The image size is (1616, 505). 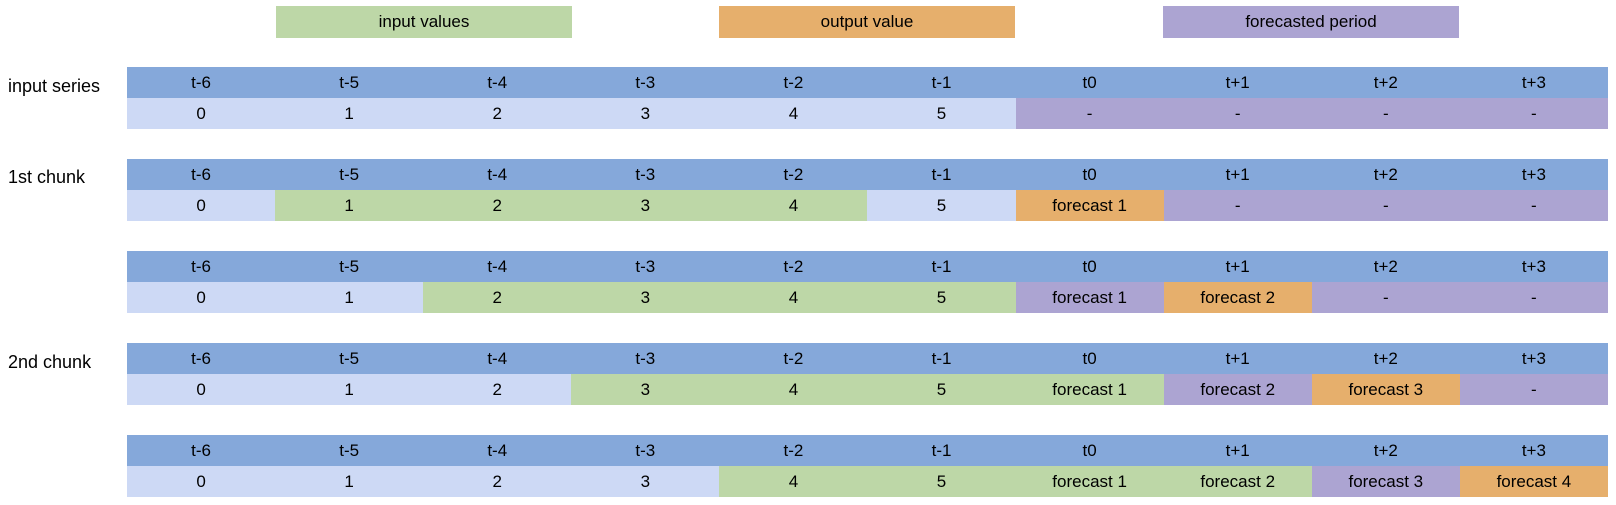 What do you see at coordinates (50, 361) in the screenshot?
I see `row-label-2nd-chunk: 2nd chunk` at bounding box center [50, 361].